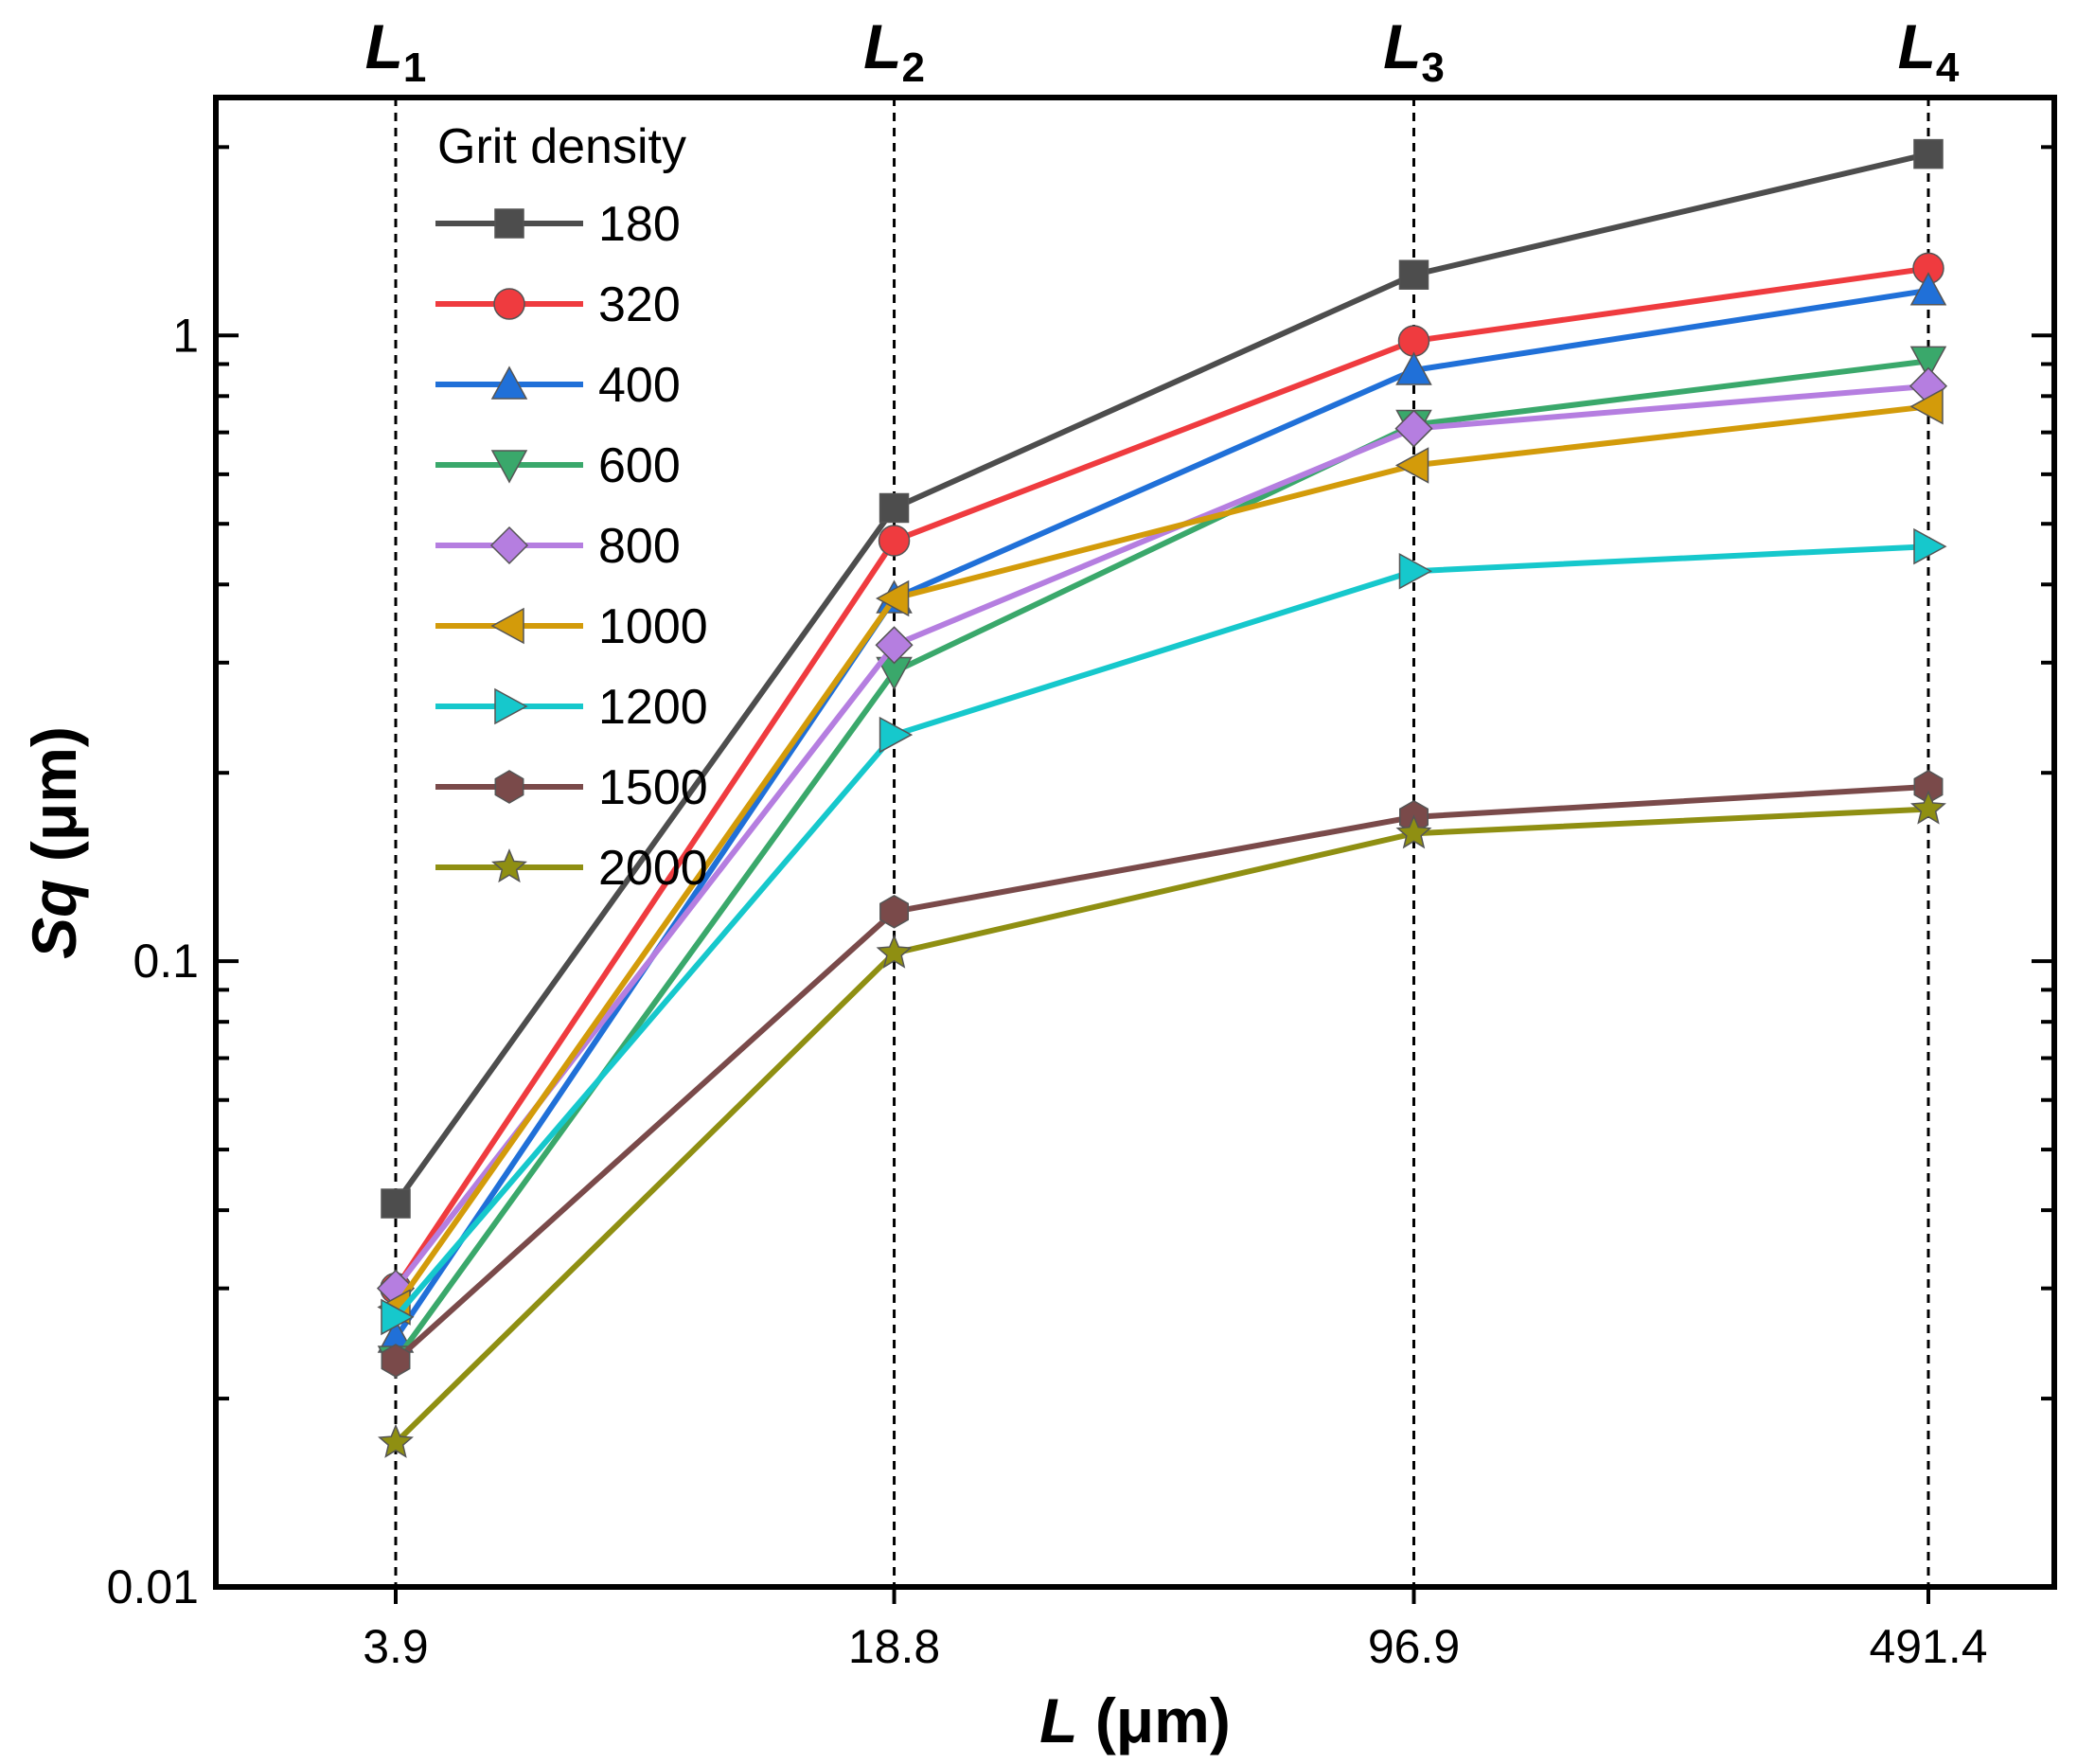  Describe the element at coordinates (639, 385) in the screenshot. I see `legend-label-400: 400` at that location.